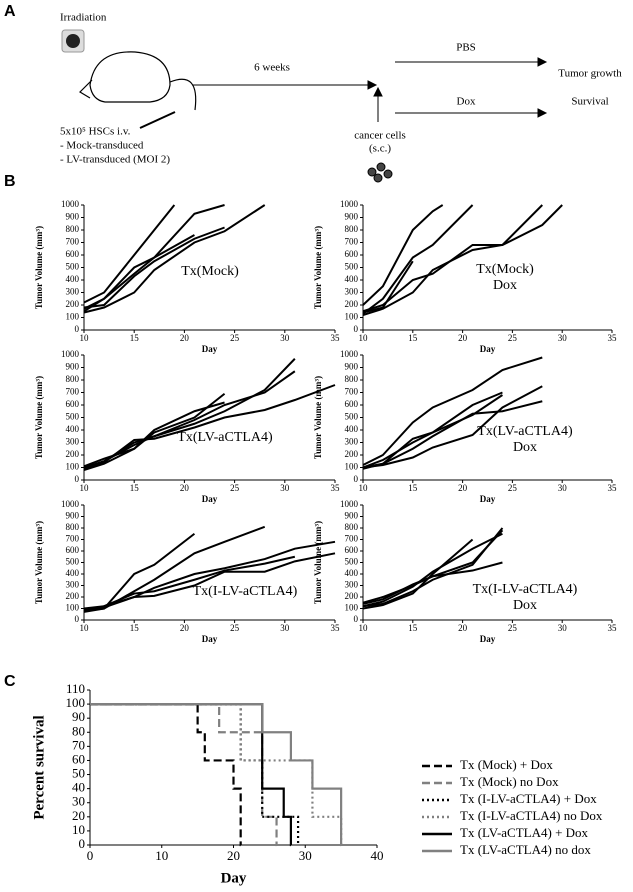 Image resolution: width=633 pixels, height=892 pixels. What do you see at coordinates (10, 11) in the screenshot?
I see `panel-label: A` at bounding box center [10, 11].